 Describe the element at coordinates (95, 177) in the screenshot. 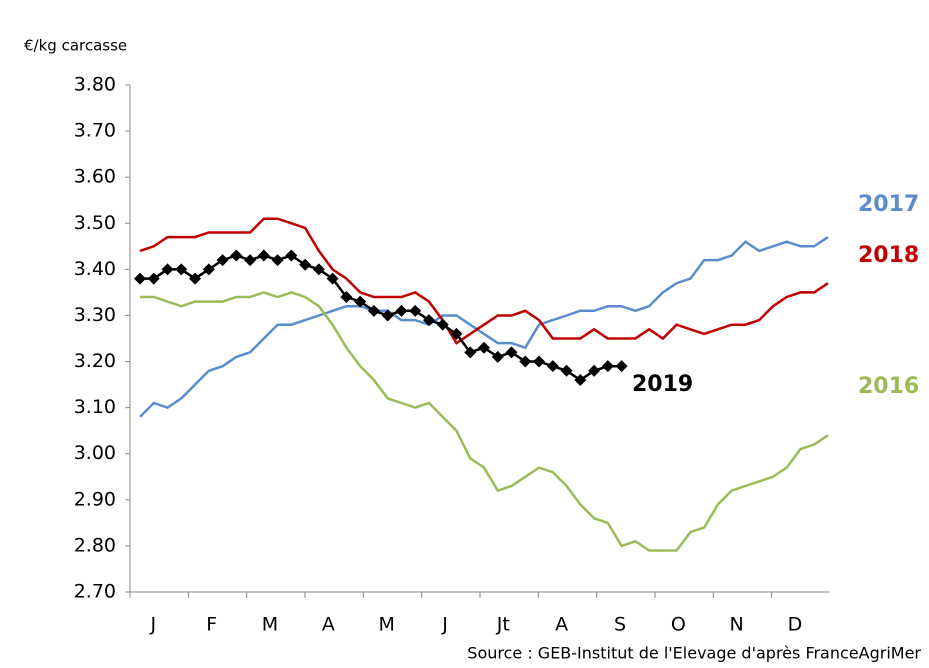

I see `y-tick-label: 3.60` at that location.